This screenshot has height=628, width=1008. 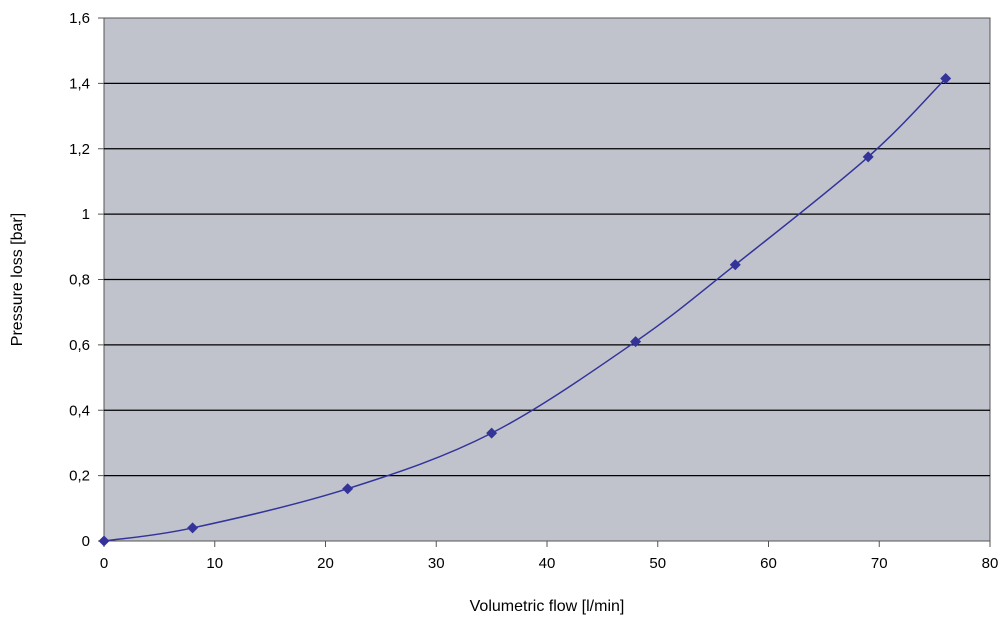 What do you see at coordinates (79, 149) in the screenshot?
I see `y-tick-label: 1,2` at bounding box center [79, 149].